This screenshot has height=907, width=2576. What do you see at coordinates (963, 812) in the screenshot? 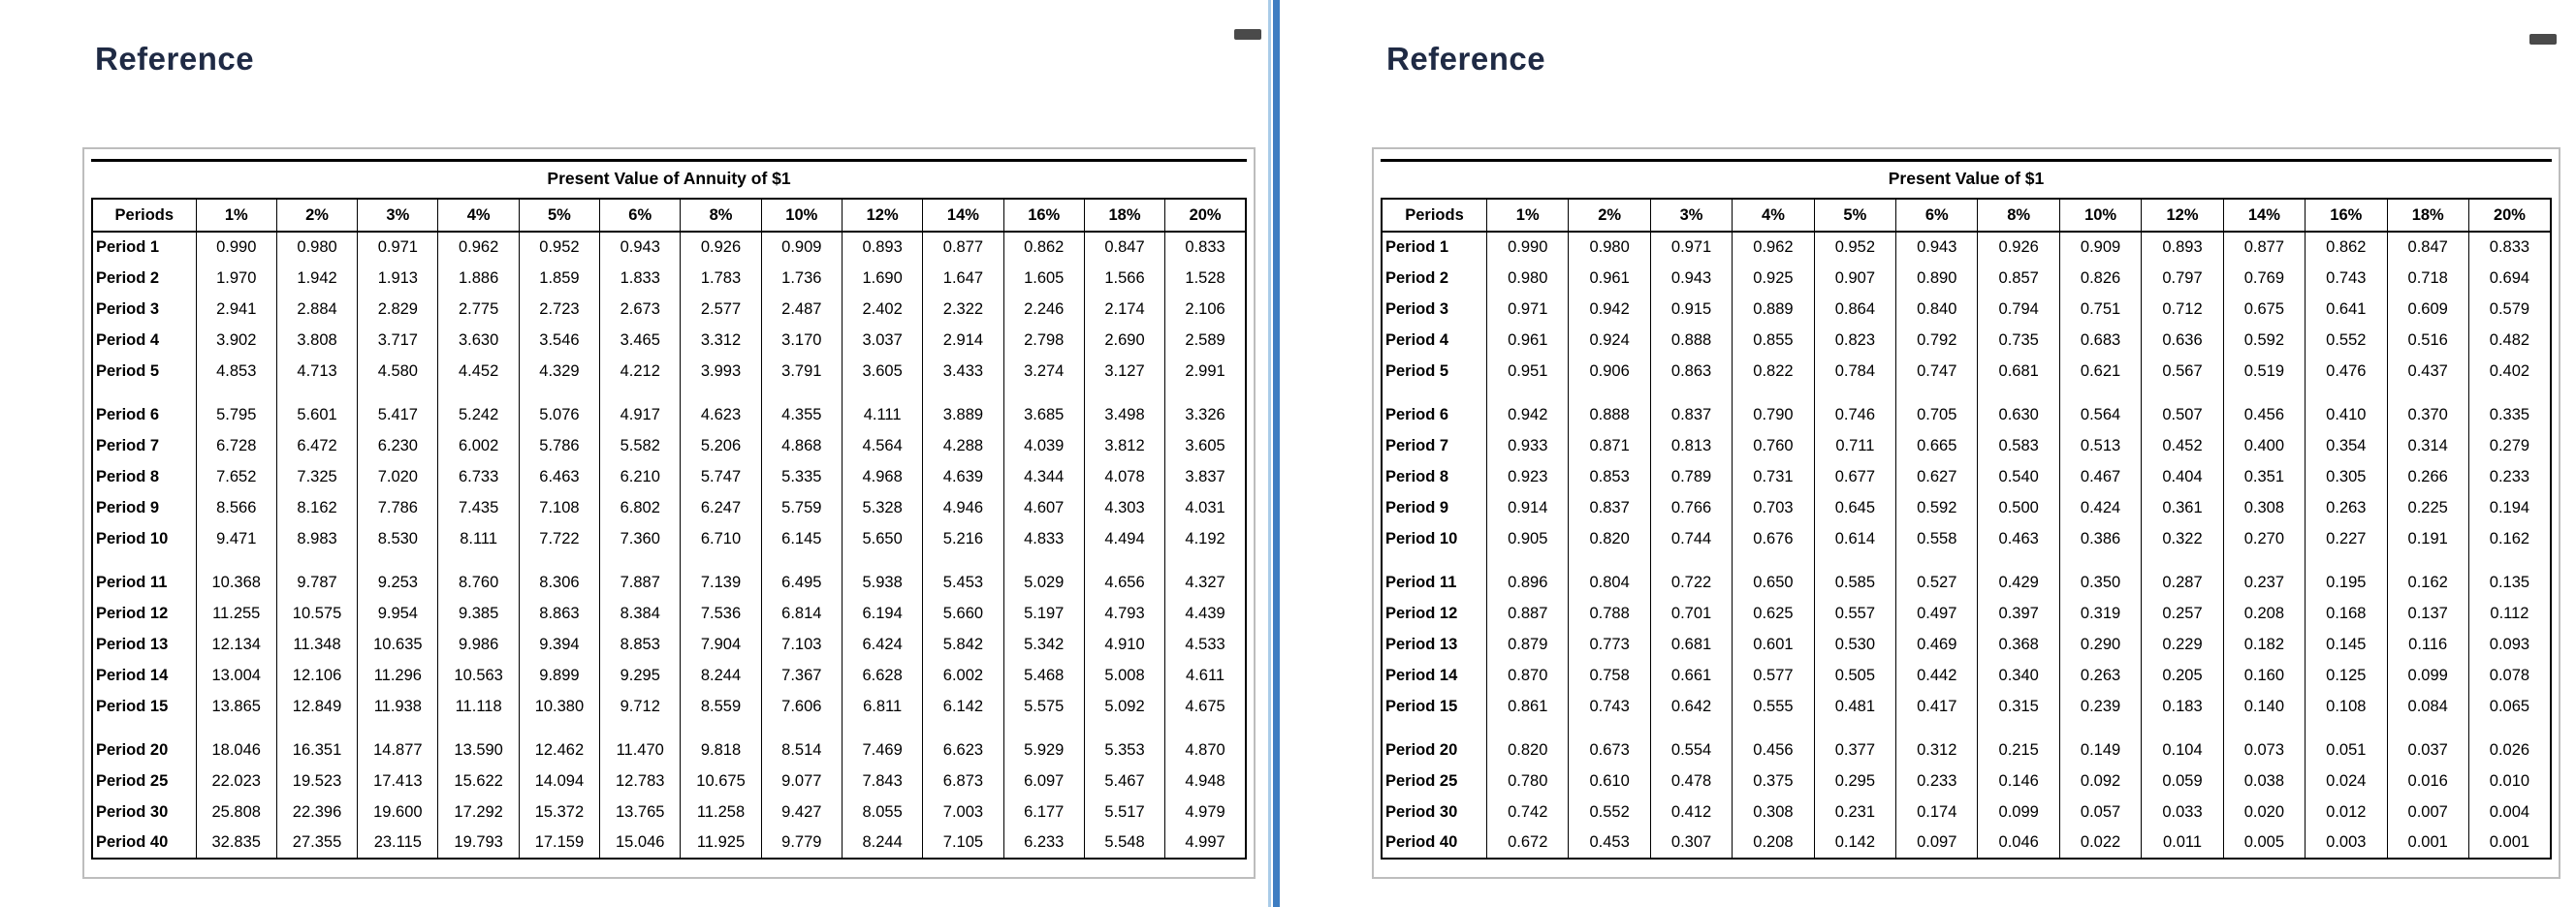
I see `value-cell: 7.003` at bounding box center [963, 812].